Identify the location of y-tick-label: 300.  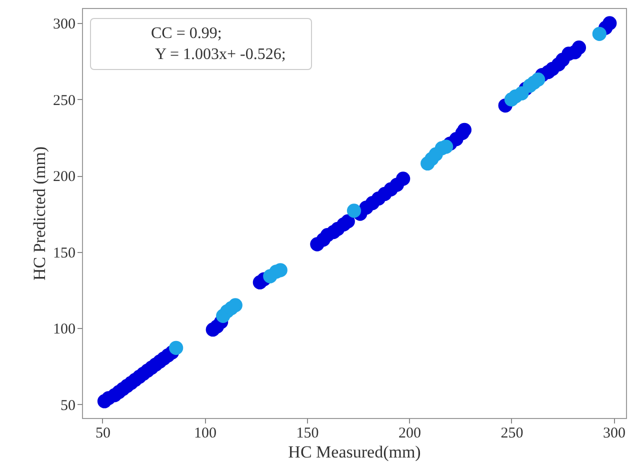
(64, 24).